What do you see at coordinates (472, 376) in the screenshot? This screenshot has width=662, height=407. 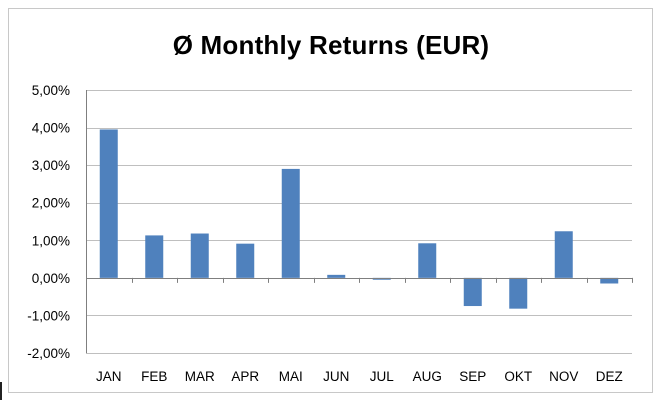 I see `x-tick-label-sep: SEP` at bounding box center [472, 376].